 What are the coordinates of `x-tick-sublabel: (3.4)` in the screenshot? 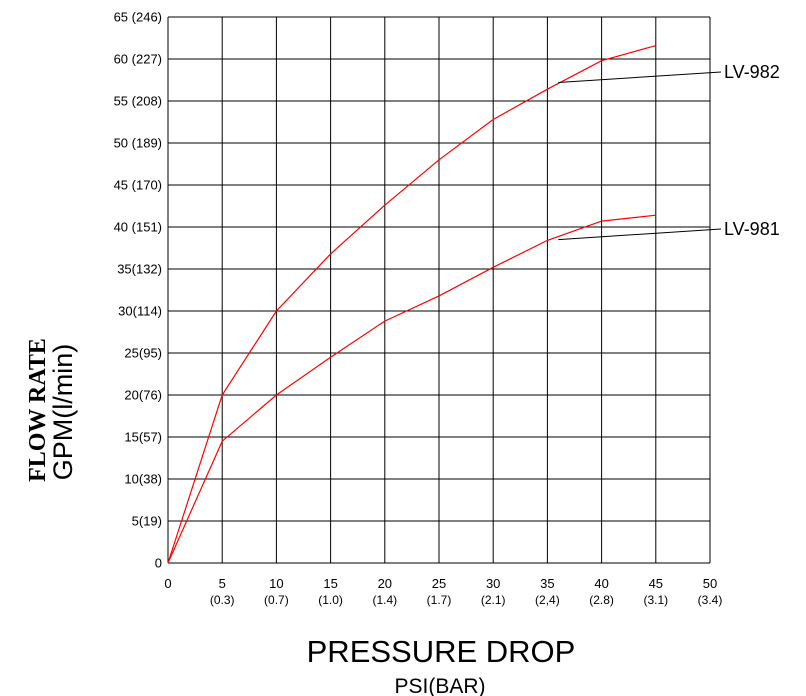 It's located at (710, 600).